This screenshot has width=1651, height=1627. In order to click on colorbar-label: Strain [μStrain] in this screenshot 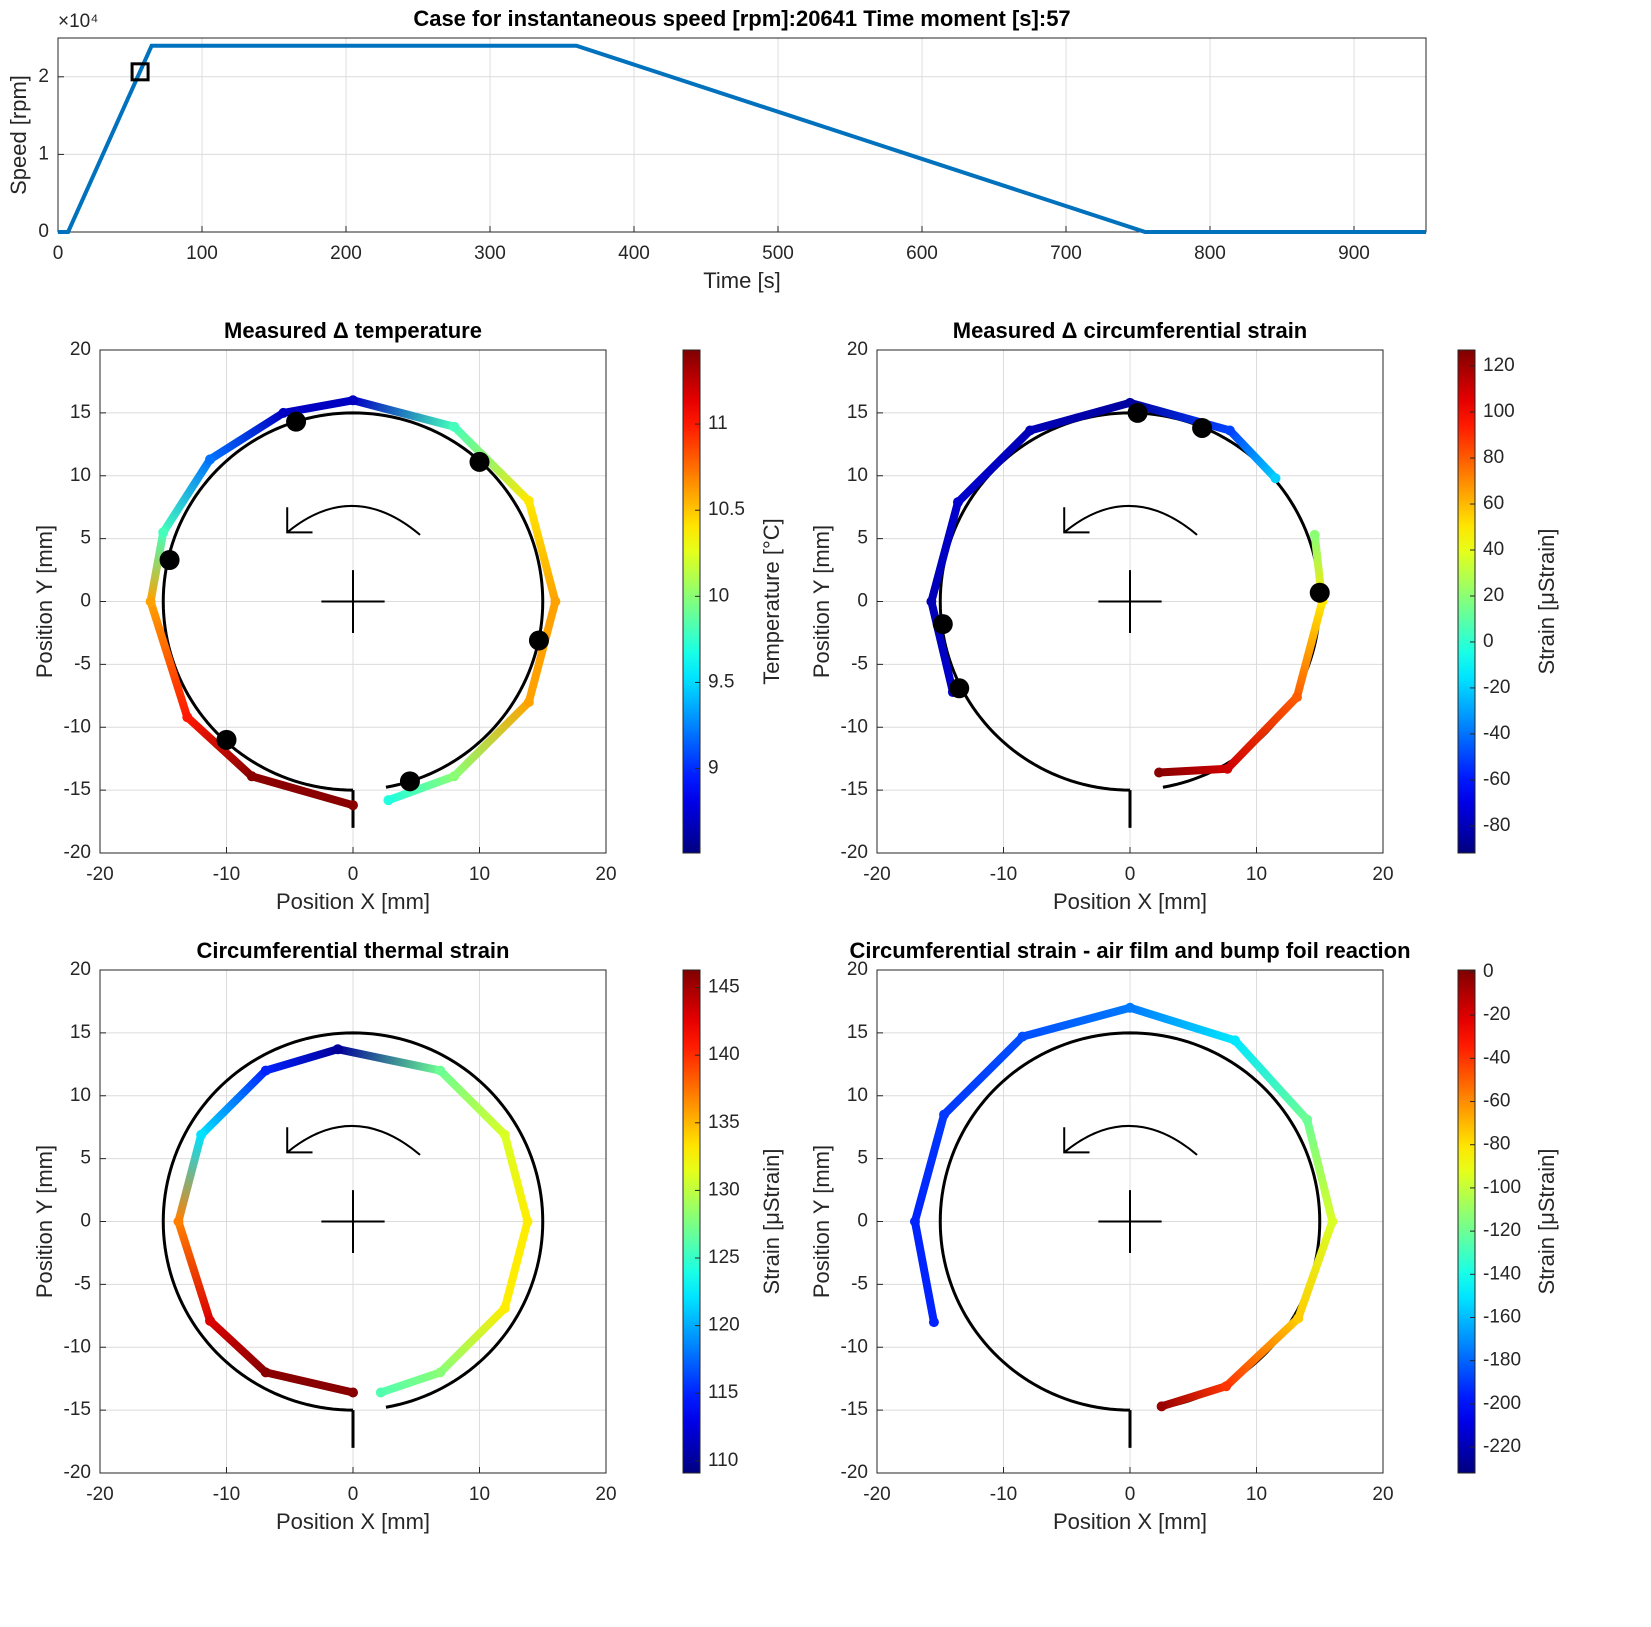, I will do `click(1546, 1222)`.